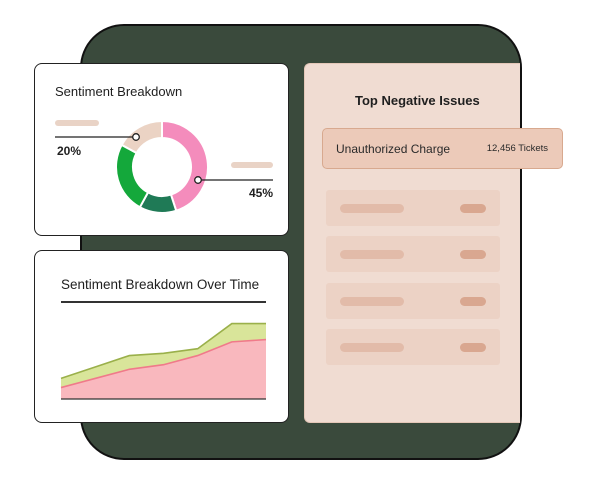  Describe the element at coordinates (132, 176) in the screenshot. I see `donut-segment-green` at that location.